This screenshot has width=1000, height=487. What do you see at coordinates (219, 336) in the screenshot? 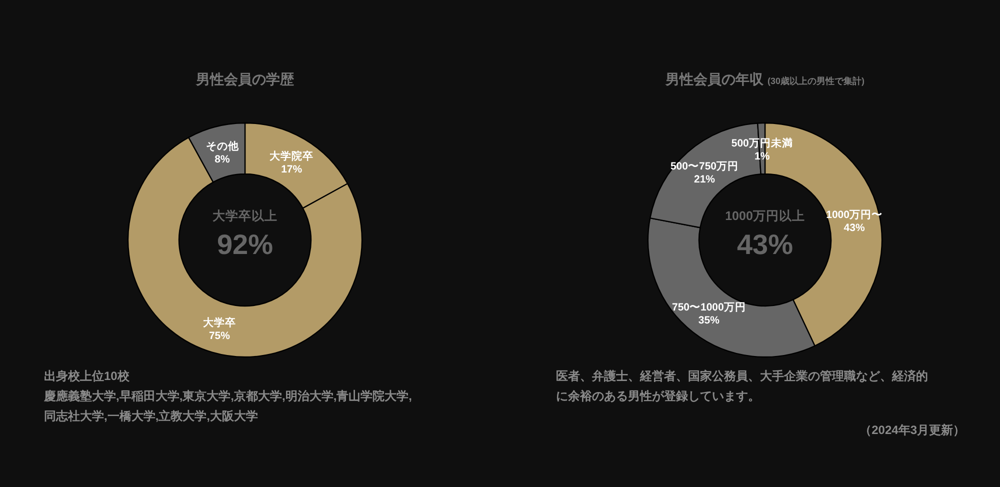
I see `data-label: 75%` at bounding box center [219, 336].